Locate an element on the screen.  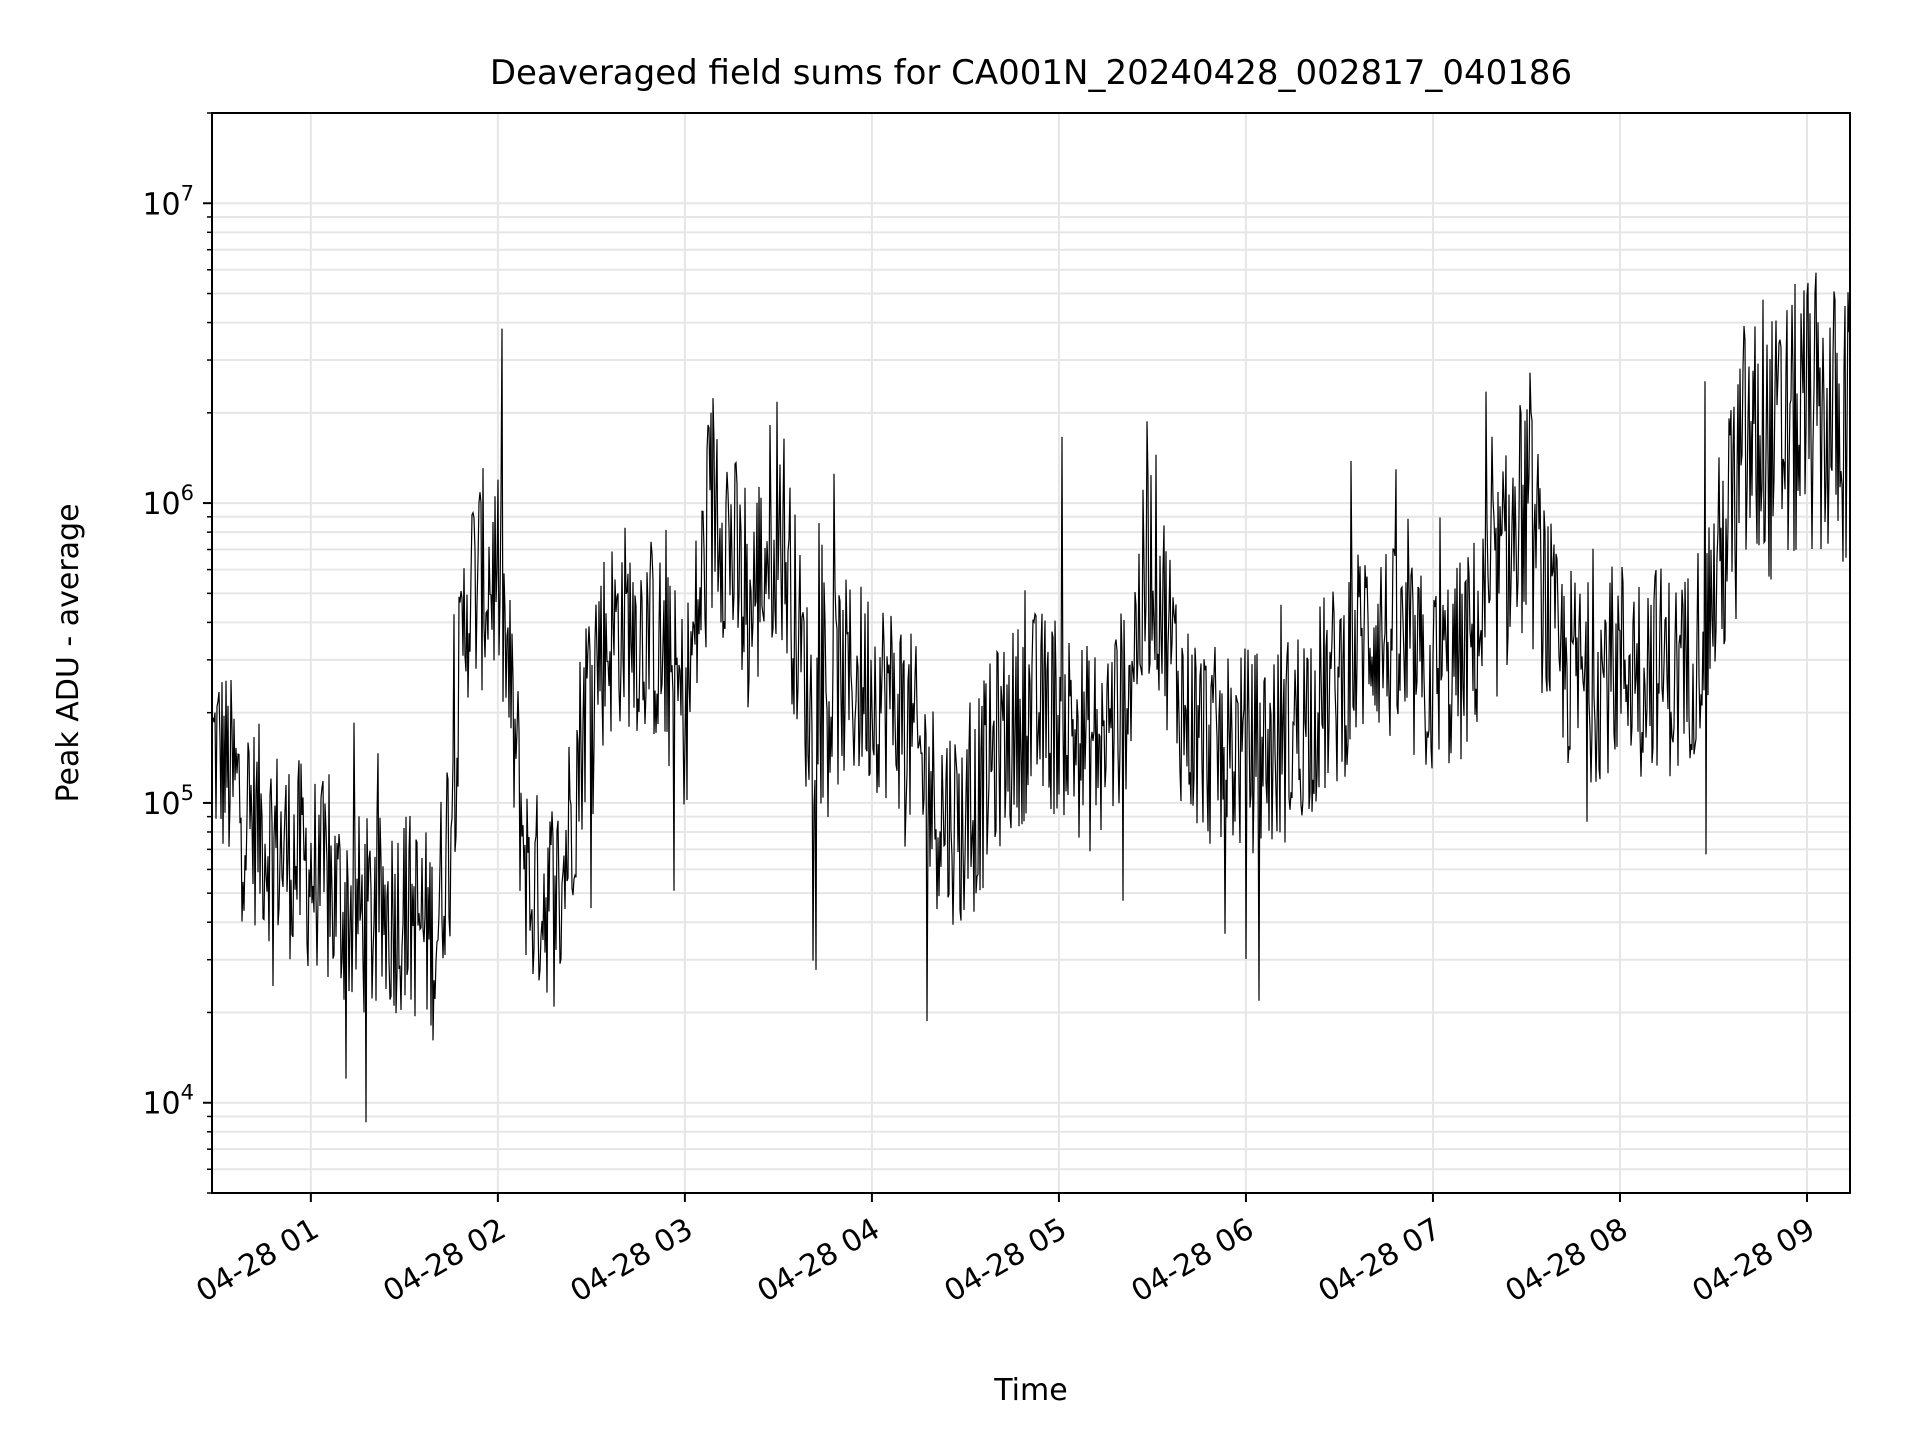
y-tick-exponent: 6 is located at coordinates (187, 493).